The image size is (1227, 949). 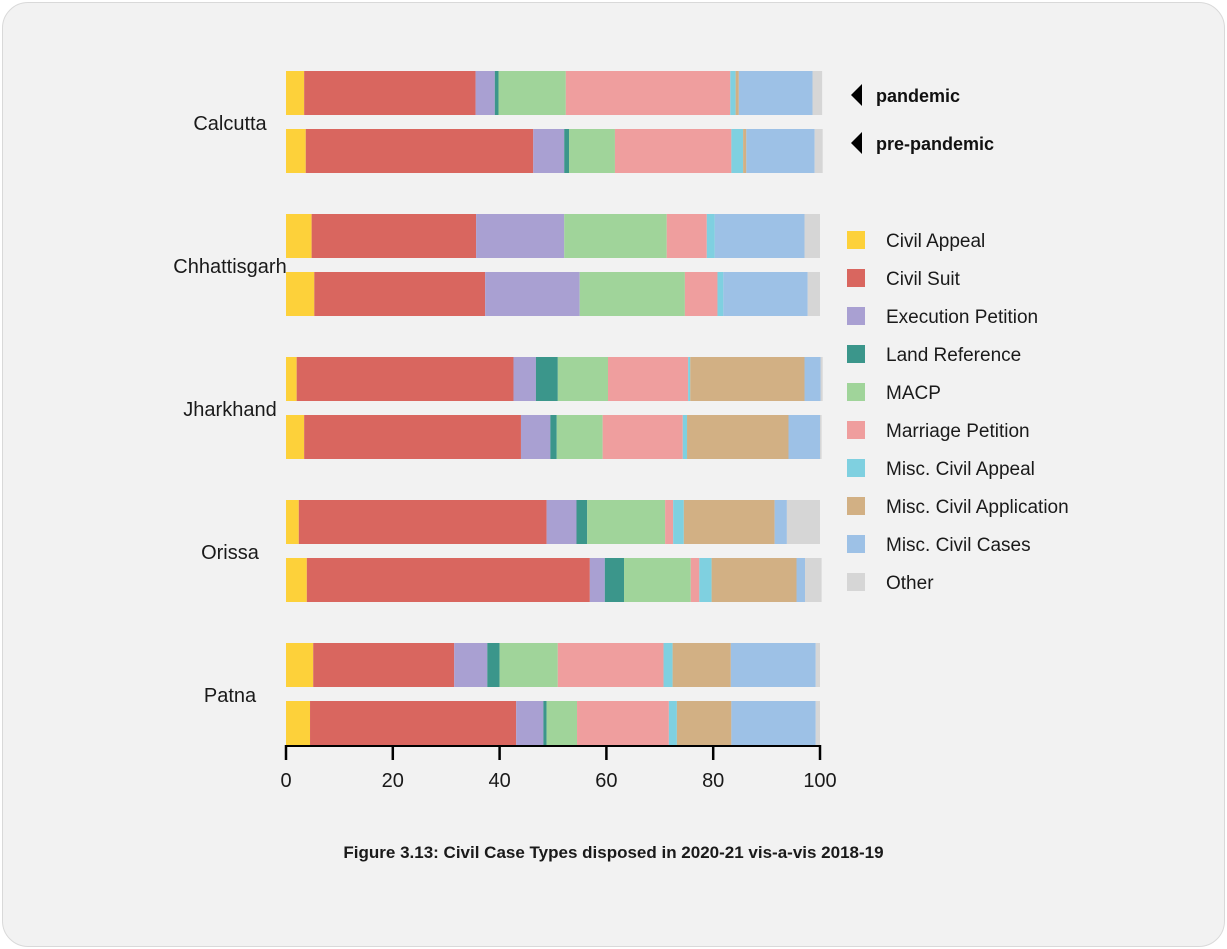 I want to click on legend-label-civil-appeal: Civil Appeal, so click(x=935, y=241).